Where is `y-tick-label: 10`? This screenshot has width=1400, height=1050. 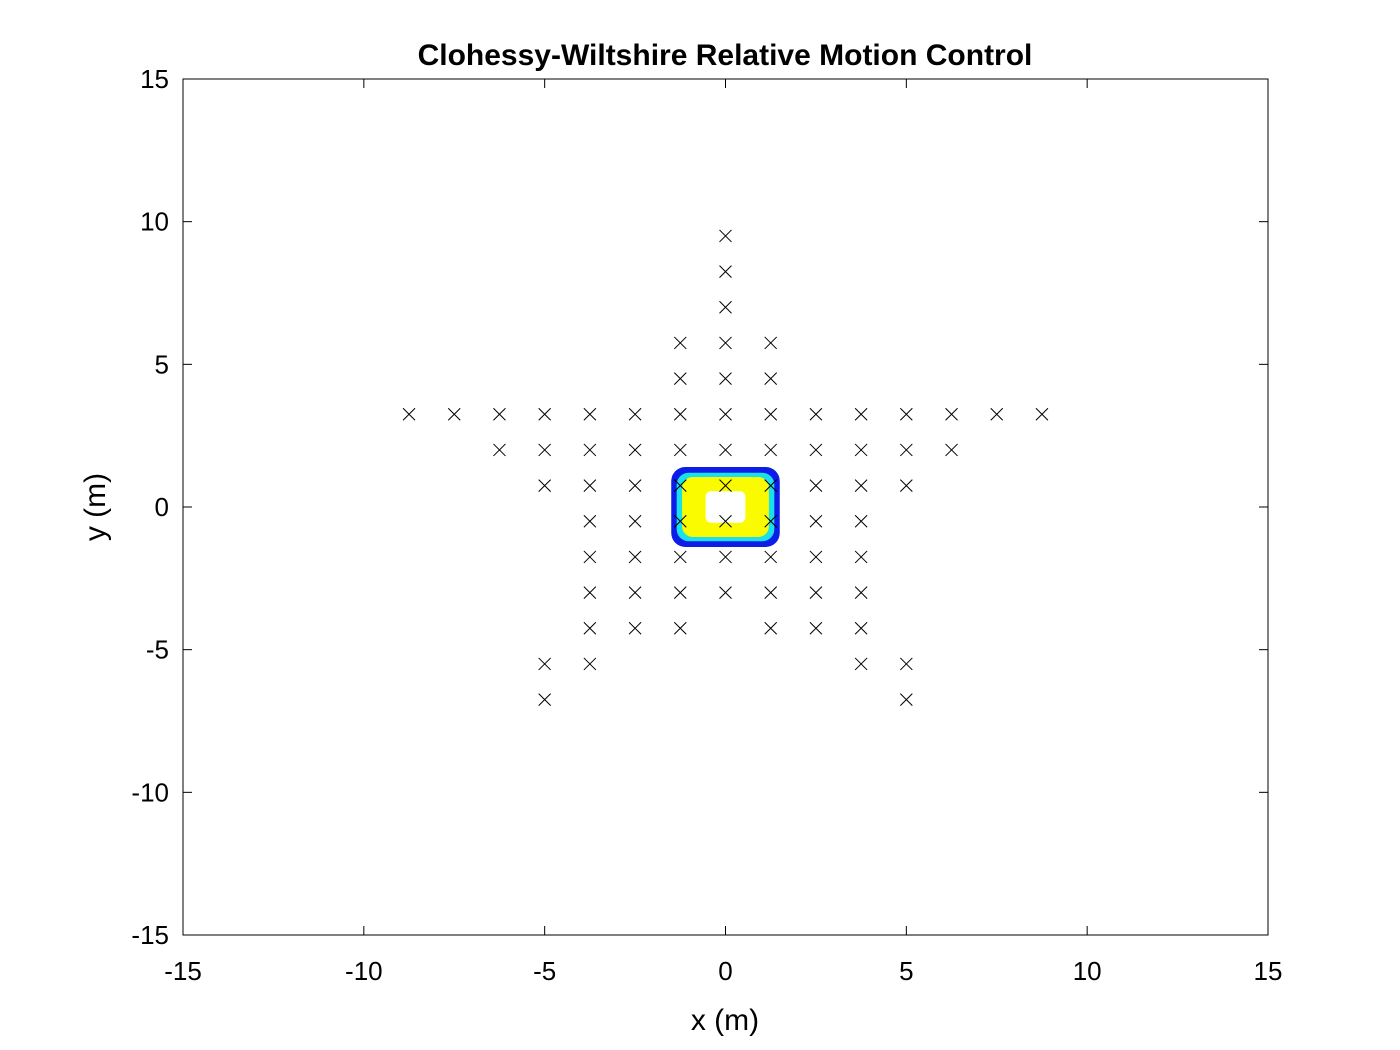
y-tick-label: 10 is located at coordinates (154, 222).